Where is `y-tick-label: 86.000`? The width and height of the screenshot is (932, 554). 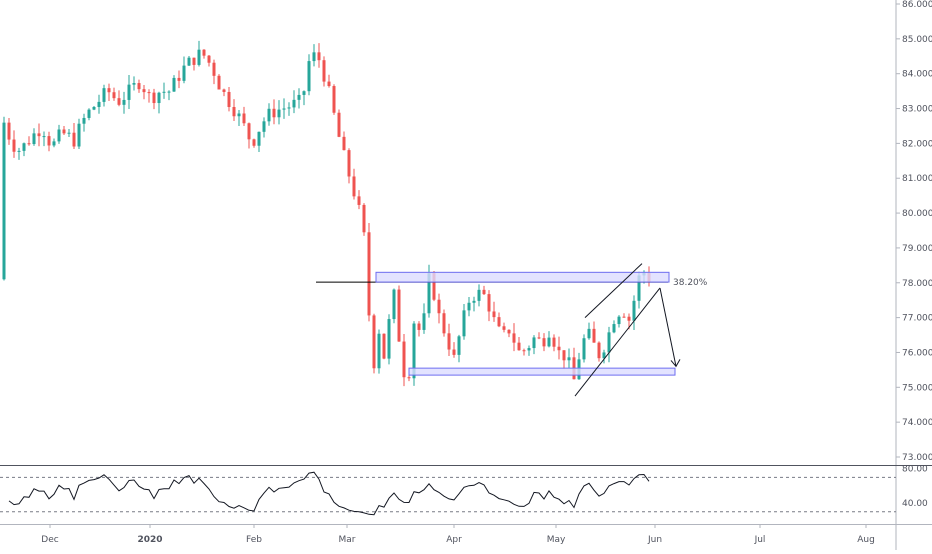 y-tick-label: 86.000 is located at coordinates (917, 5).